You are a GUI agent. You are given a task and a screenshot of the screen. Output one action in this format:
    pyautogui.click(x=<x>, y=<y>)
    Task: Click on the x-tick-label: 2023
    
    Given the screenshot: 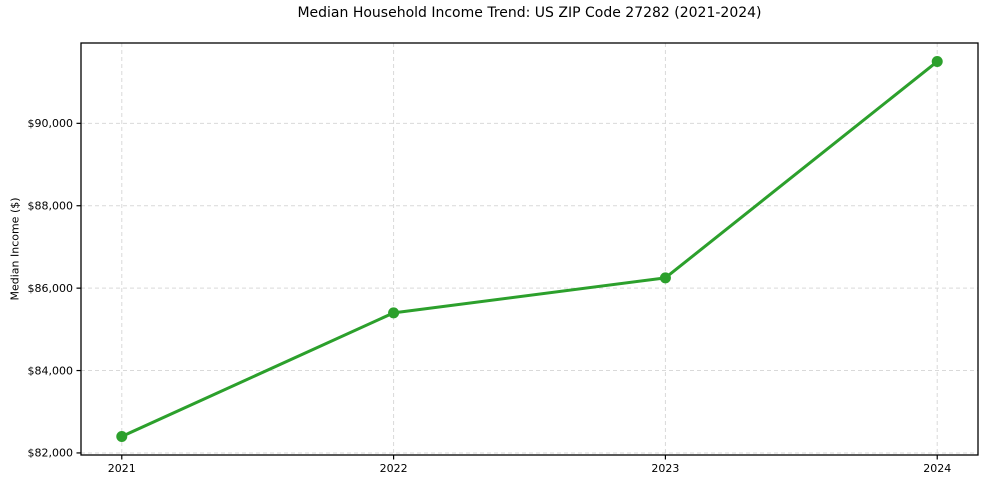 What is the action you would take?
    pyautogui.click(x=665, y=468)
    